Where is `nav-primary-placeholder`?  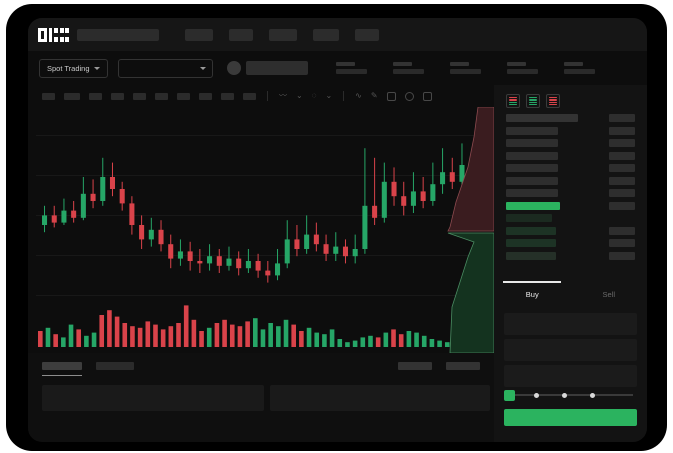
nav-primary-placeholder is located at coordinates (118, 34).